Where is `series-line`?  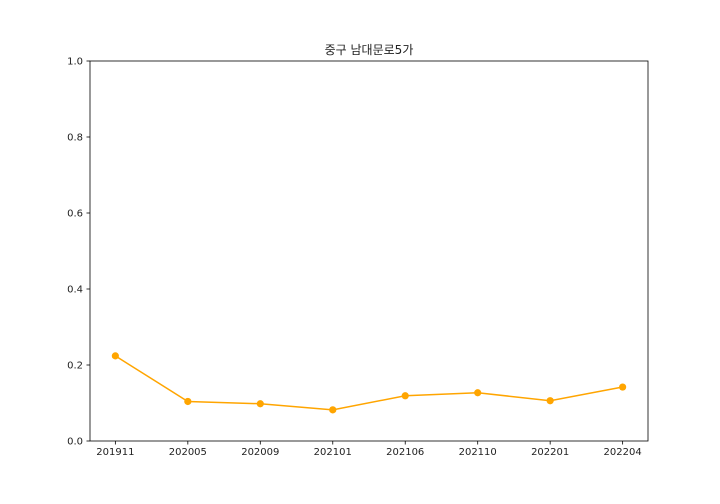 series-line is located at coordinates (368, 383).